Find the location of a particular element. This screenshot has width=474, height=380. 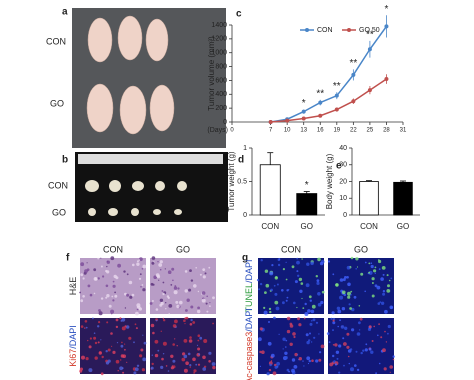

x-tick-label: 19 is located at coordinates (336, 131).